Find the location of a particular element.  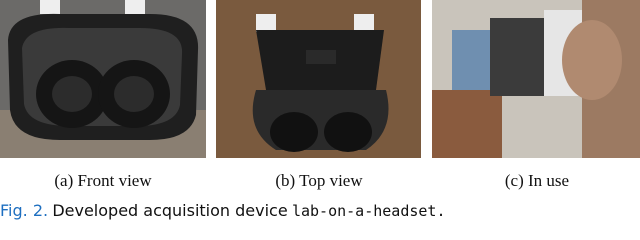

caption-text: Developed acquisition device is located at coordinates (170, 210).